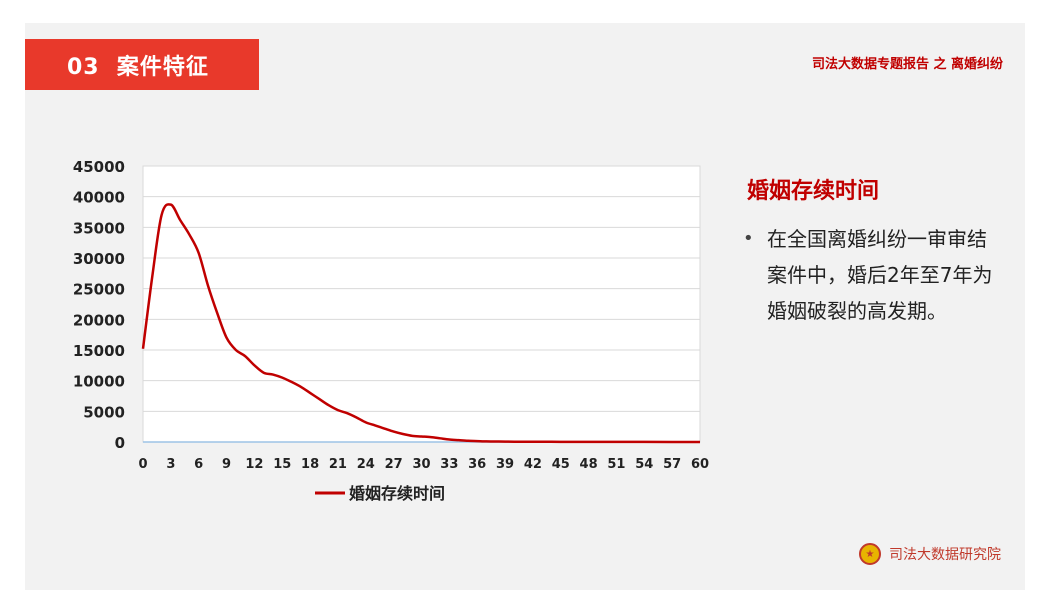 The width and height of the screenshot is (1058, 613). I want to click on x-tick-label: 36, so click(477, 464).